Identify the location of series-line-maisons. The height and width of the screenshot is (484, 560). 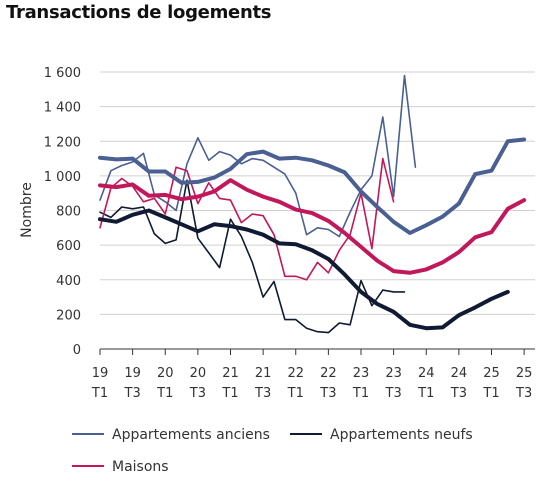
(247, 219).